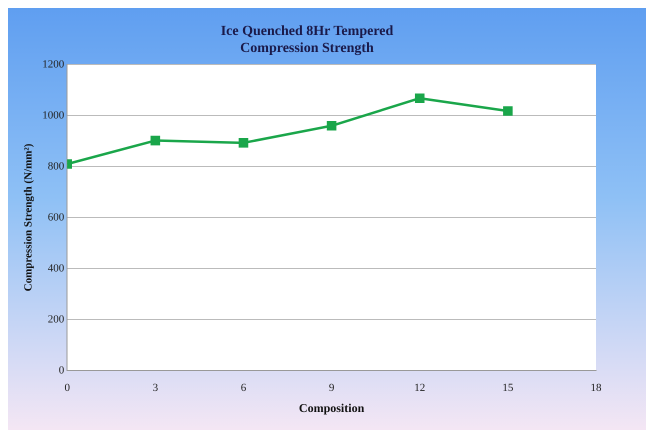 This screenshot has height=438, width=654. Describe the element at coordinates (28, 217) in the screenshot. I see `y-axis-title: Compression Strength (N/mm²)` at that location.